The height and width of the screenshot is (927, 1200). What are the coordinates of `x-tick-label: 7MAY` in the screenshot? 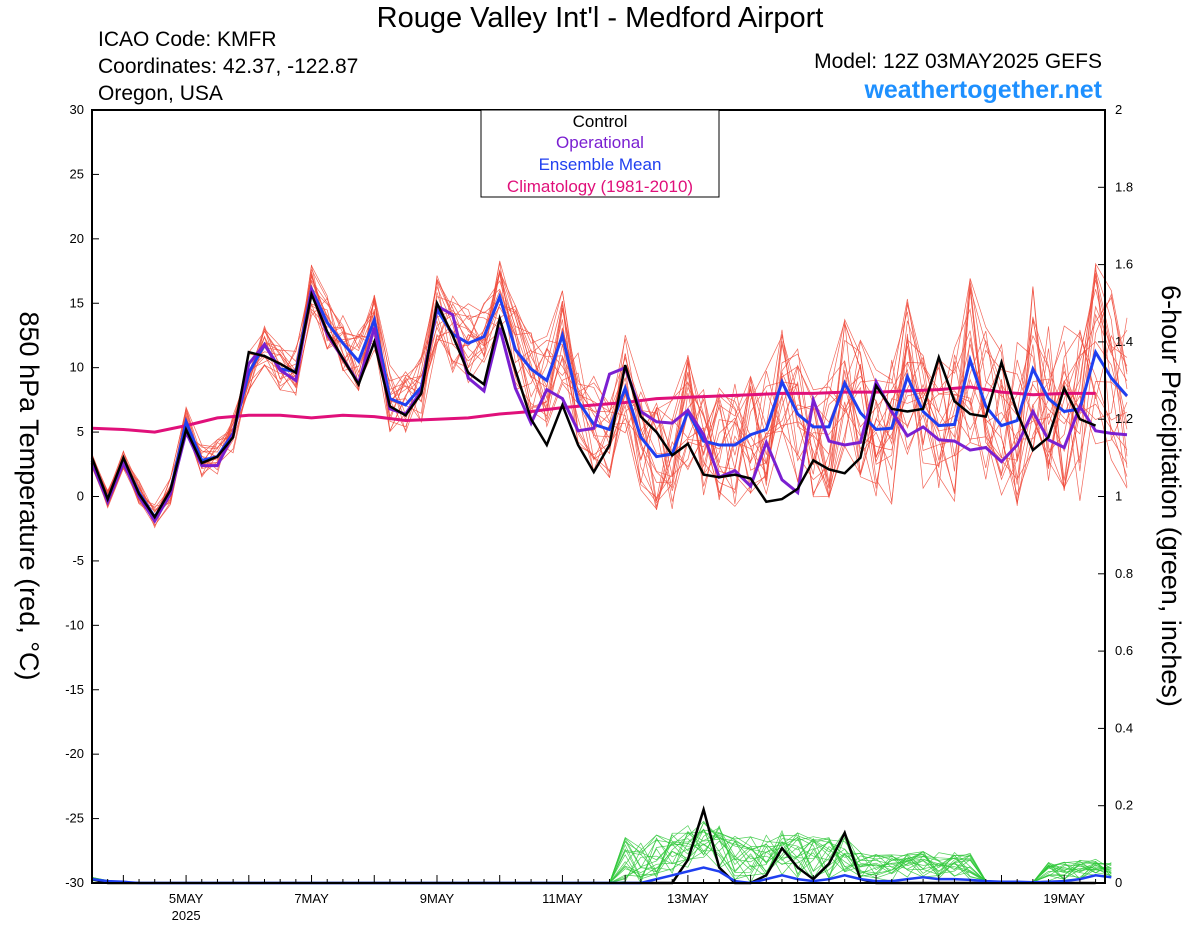 It's located at (311, 898).